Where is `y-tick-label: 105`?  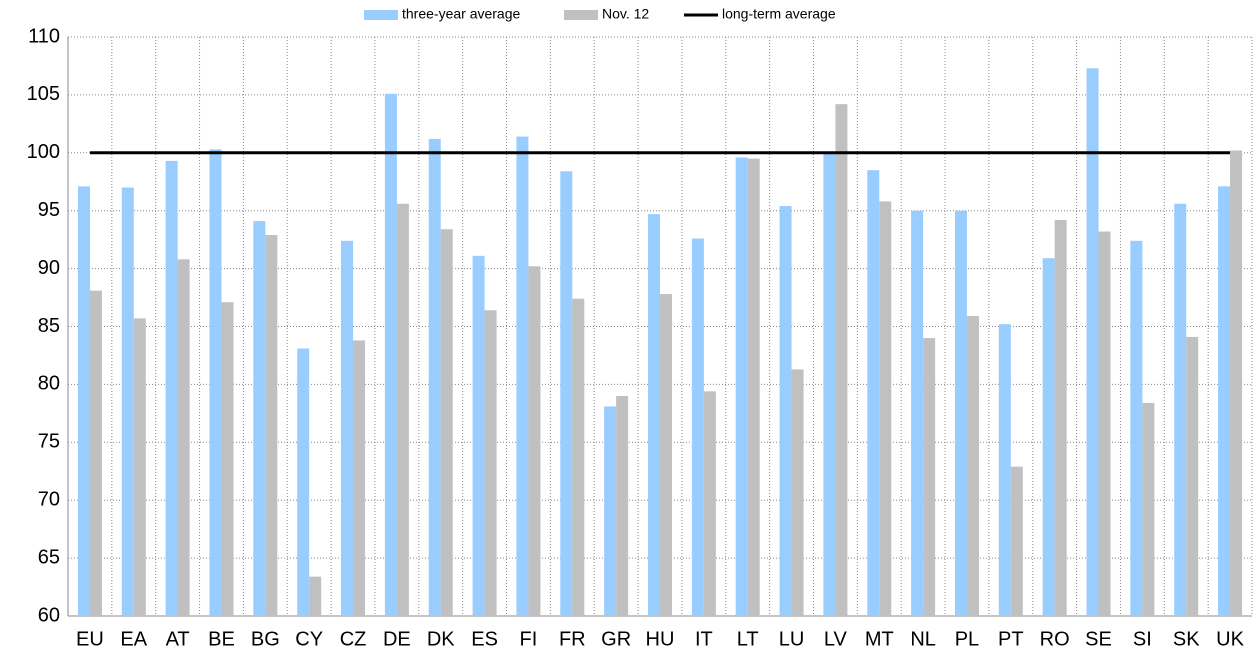
y-tick-label: 105 is located at coordinates (43, 94).